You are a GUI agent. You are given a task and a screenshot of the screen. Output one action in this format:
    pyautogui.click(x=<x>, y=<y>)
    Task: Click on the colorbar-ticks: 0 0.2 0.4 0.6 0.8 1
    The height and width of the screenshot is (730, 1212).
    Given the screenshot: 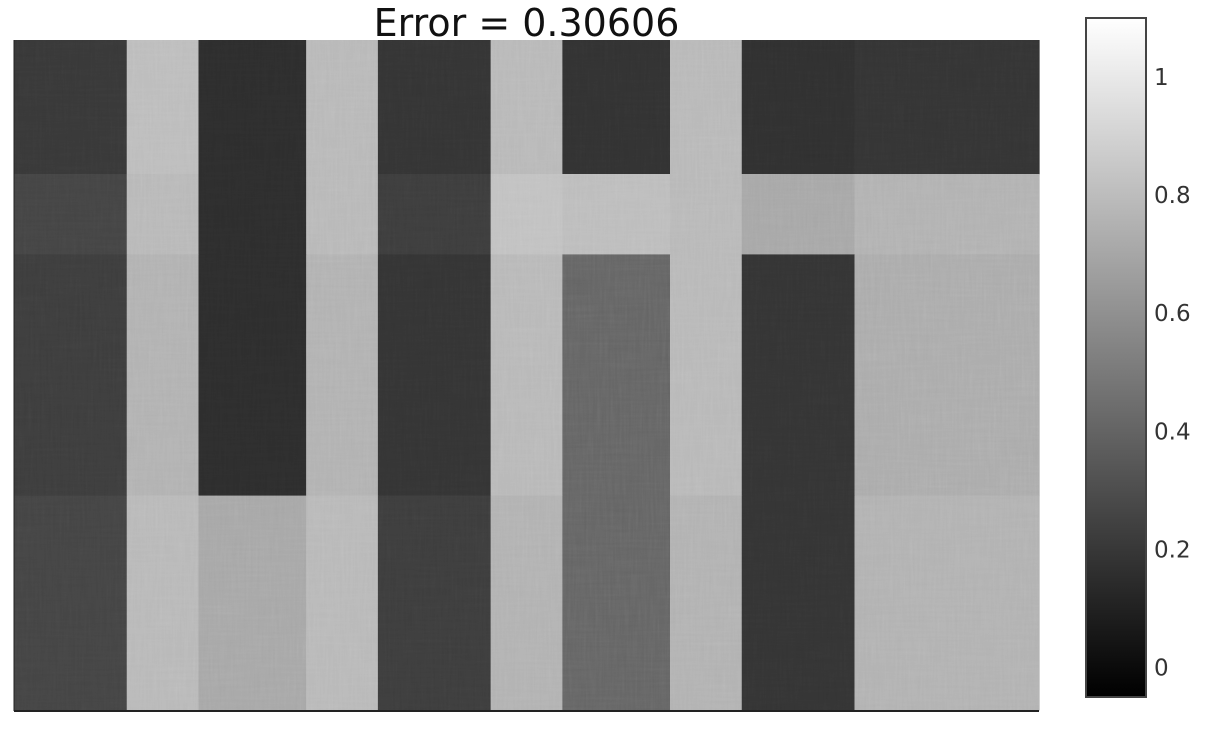 What is the action you would take?
    pyautogui.click(x=1172, y=373)
    